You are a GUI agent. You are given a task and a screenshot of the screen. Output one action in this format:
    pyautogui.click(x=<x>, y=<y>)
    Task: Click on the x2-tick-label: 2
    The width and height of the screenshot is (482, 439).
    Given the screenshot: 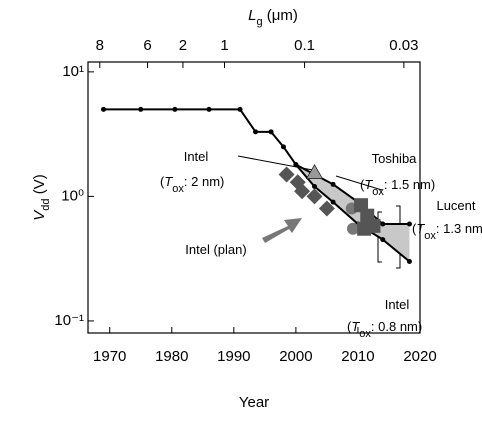 What is the action you would take?
    pyautogui.click(x=183, y=45)
    